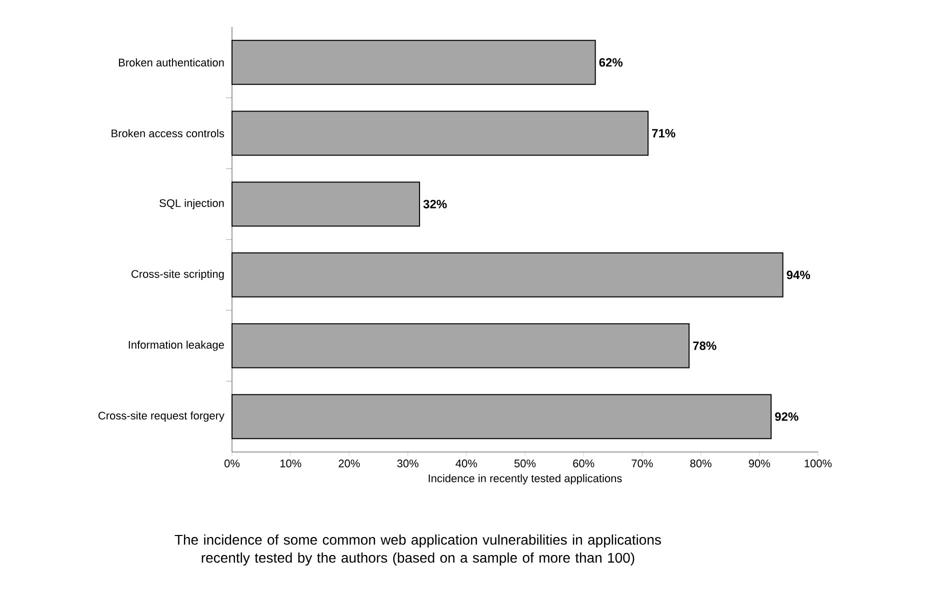  What do you see at coordinates (664, 133) in the screenshot?
I see `data-label: 71%` at bounding box center [664, 133].